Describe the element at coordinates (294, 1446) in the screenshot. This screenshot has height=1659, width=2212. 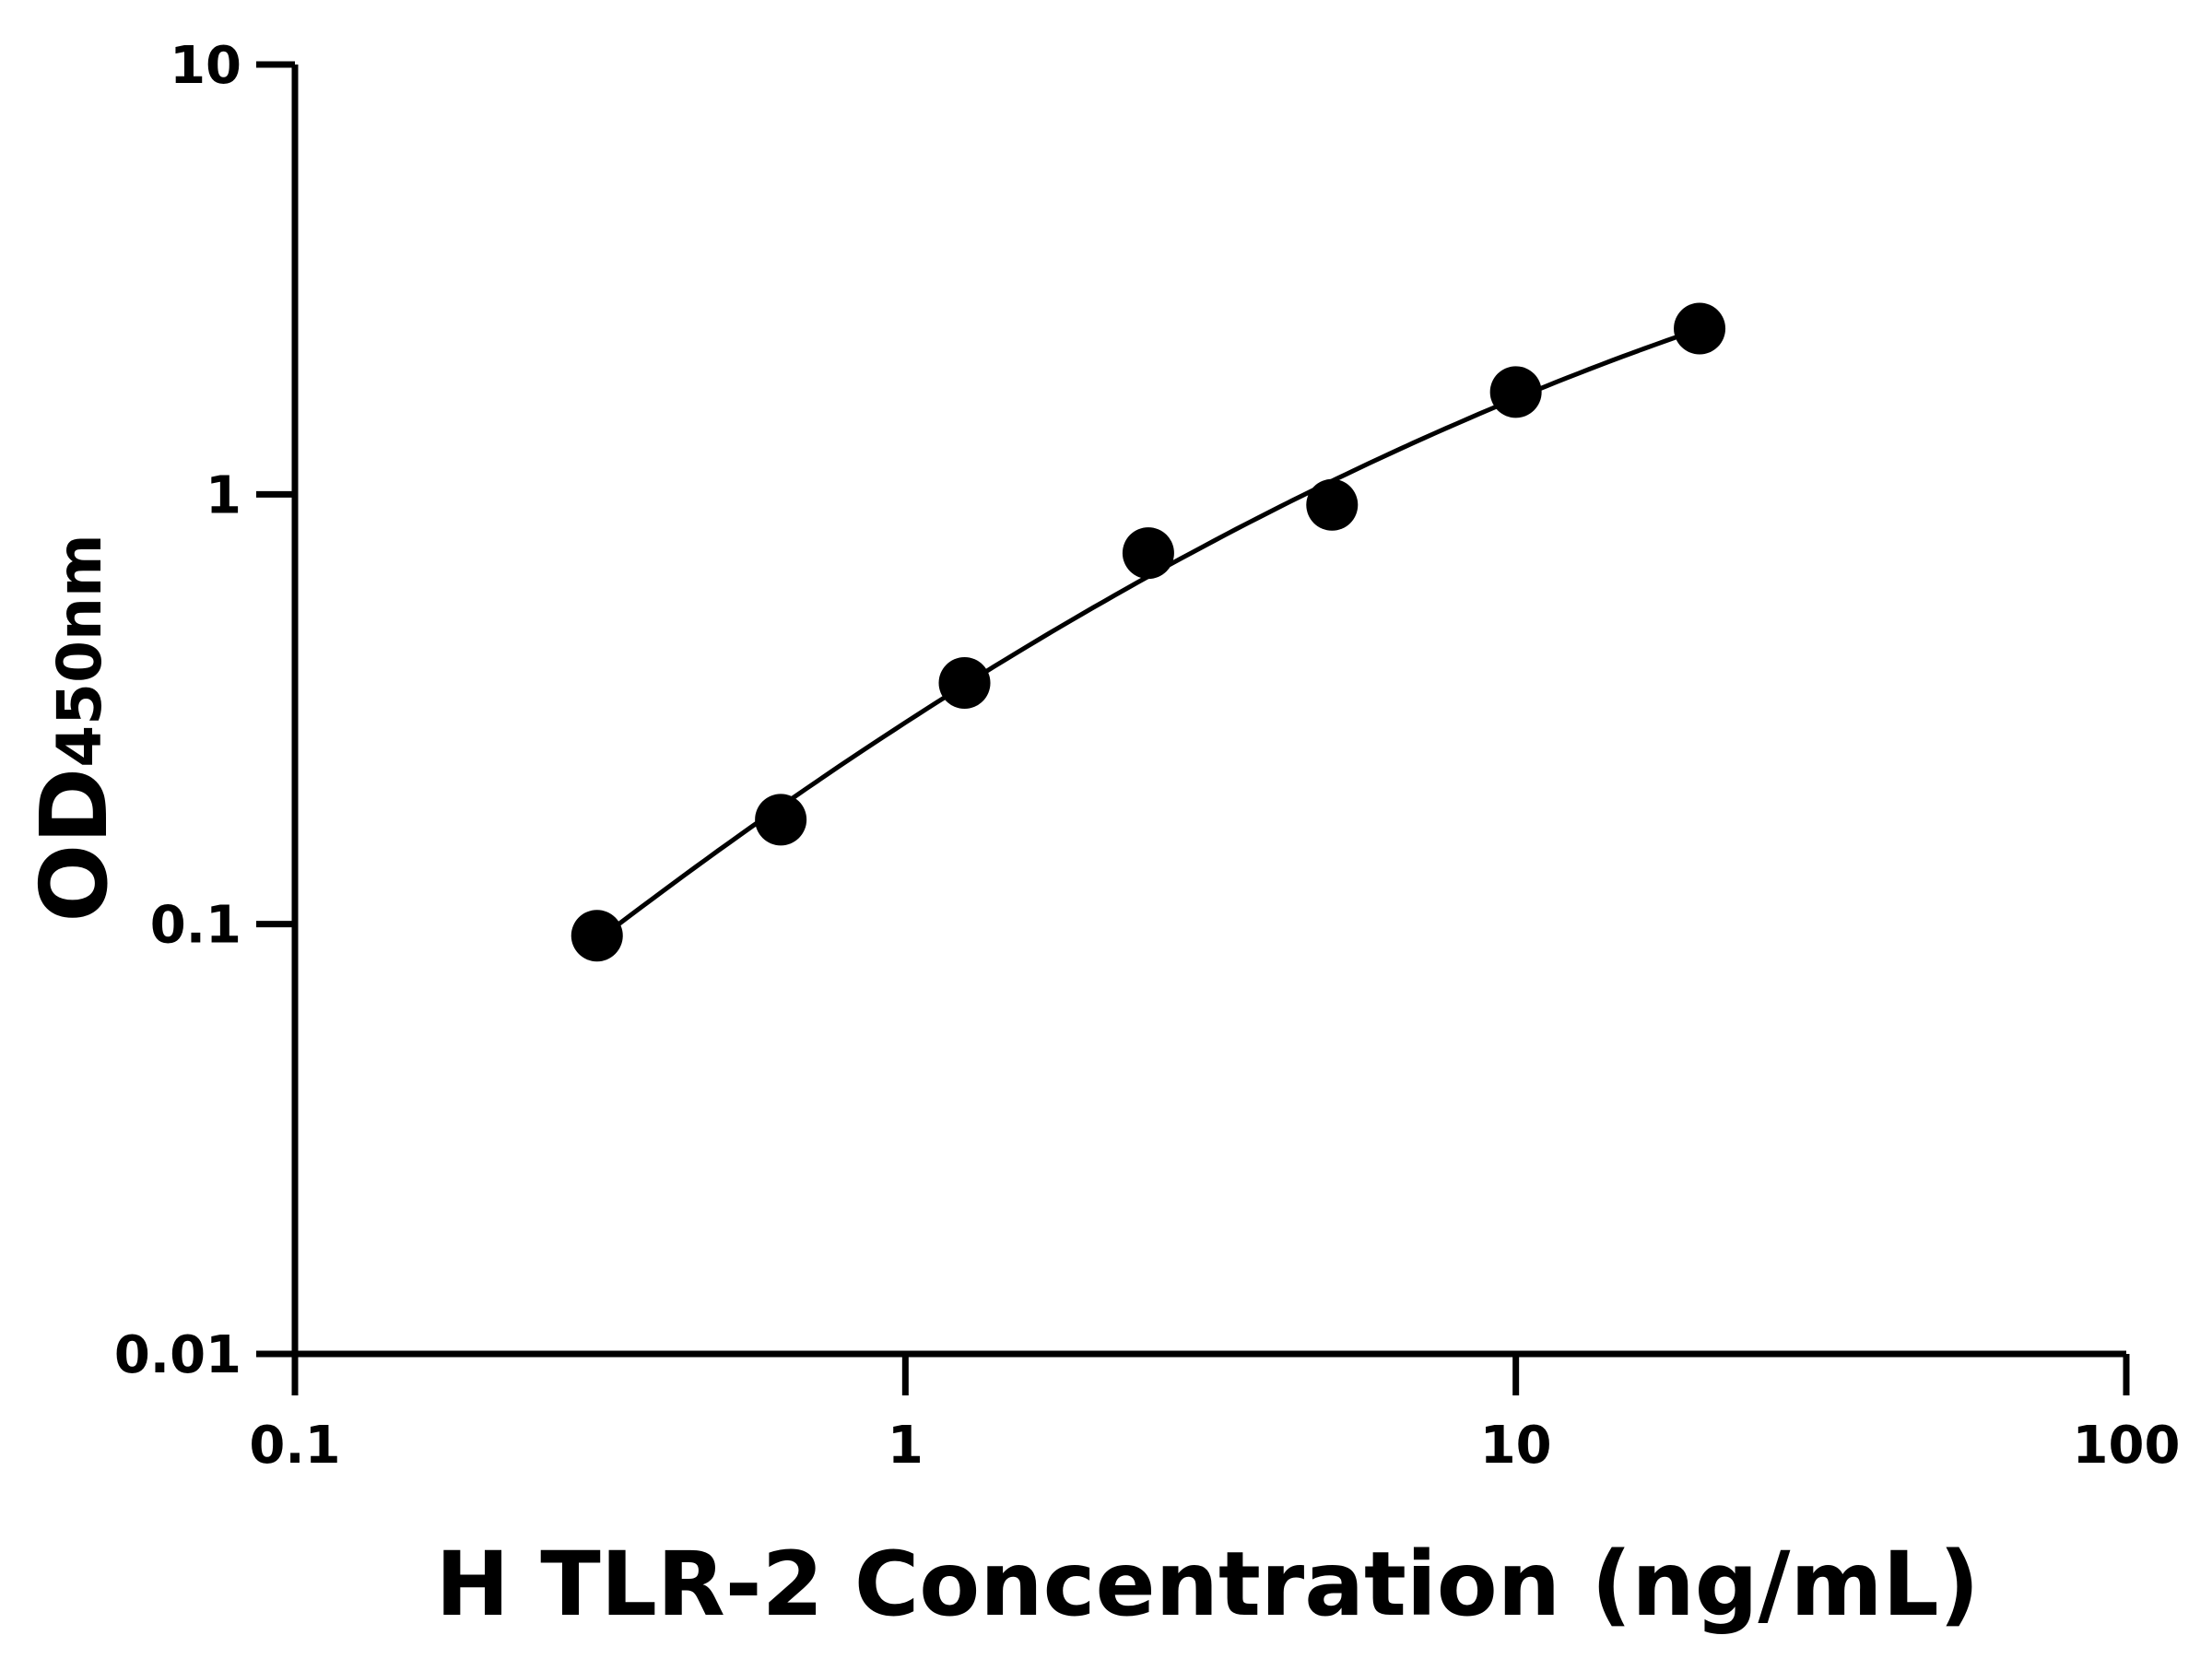
I see `x-tick-label: 0.1` at that location.